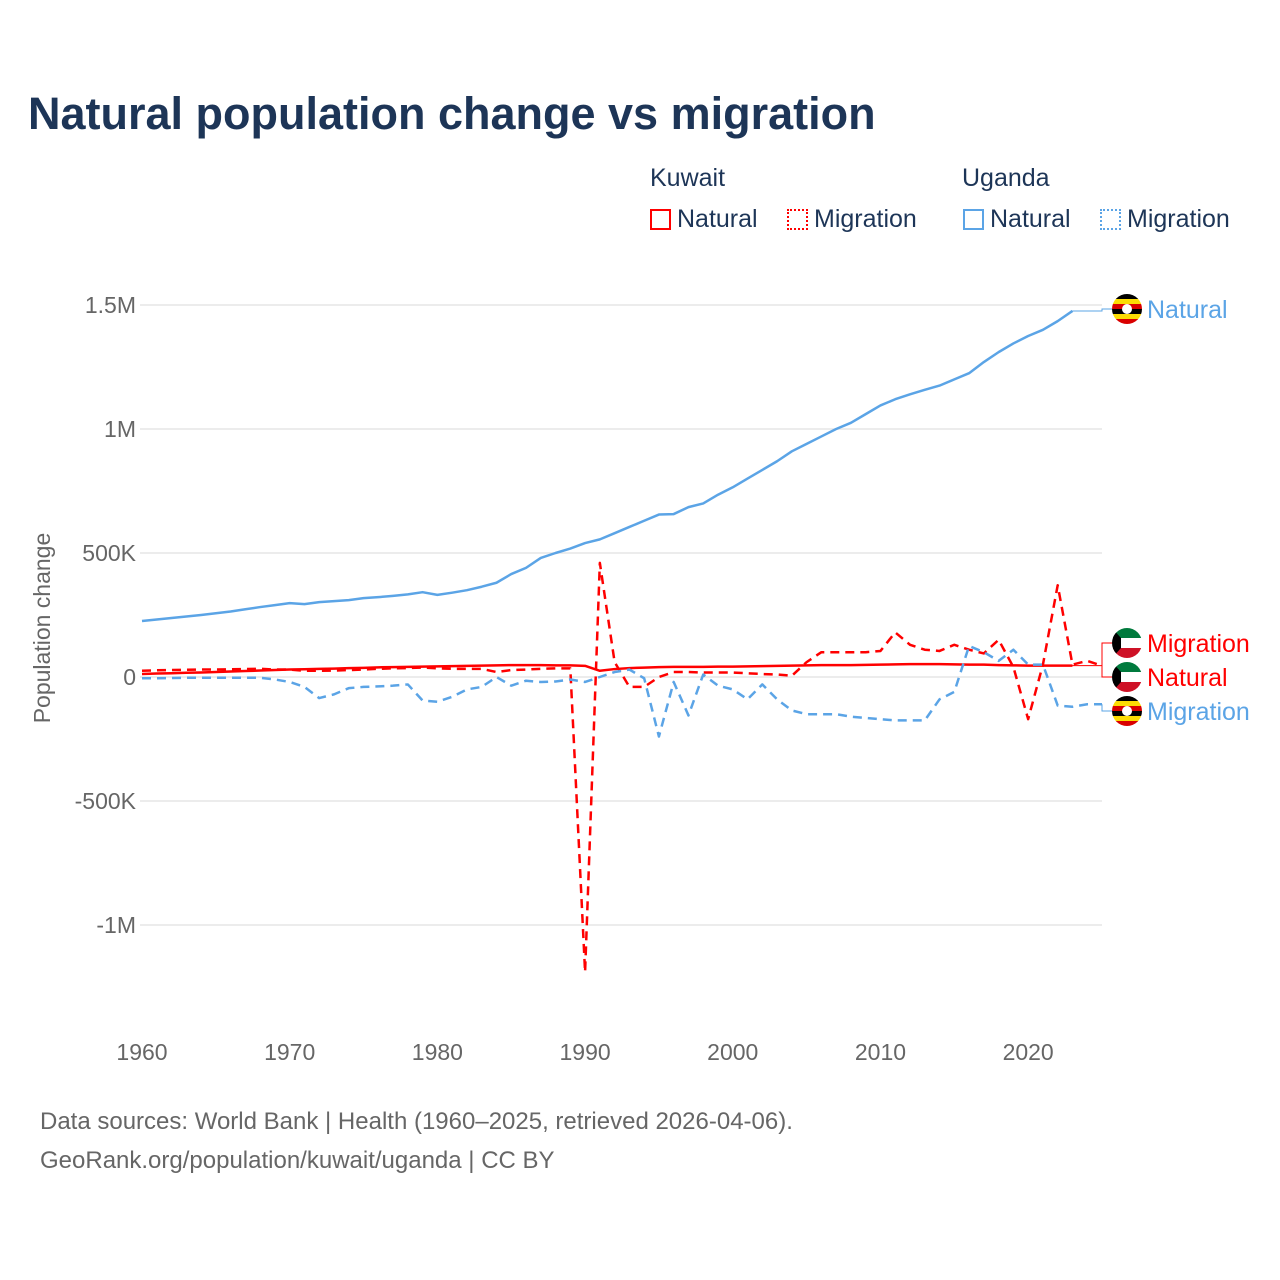  I want to click on y-axis-label: Population change, so click(42, 628).